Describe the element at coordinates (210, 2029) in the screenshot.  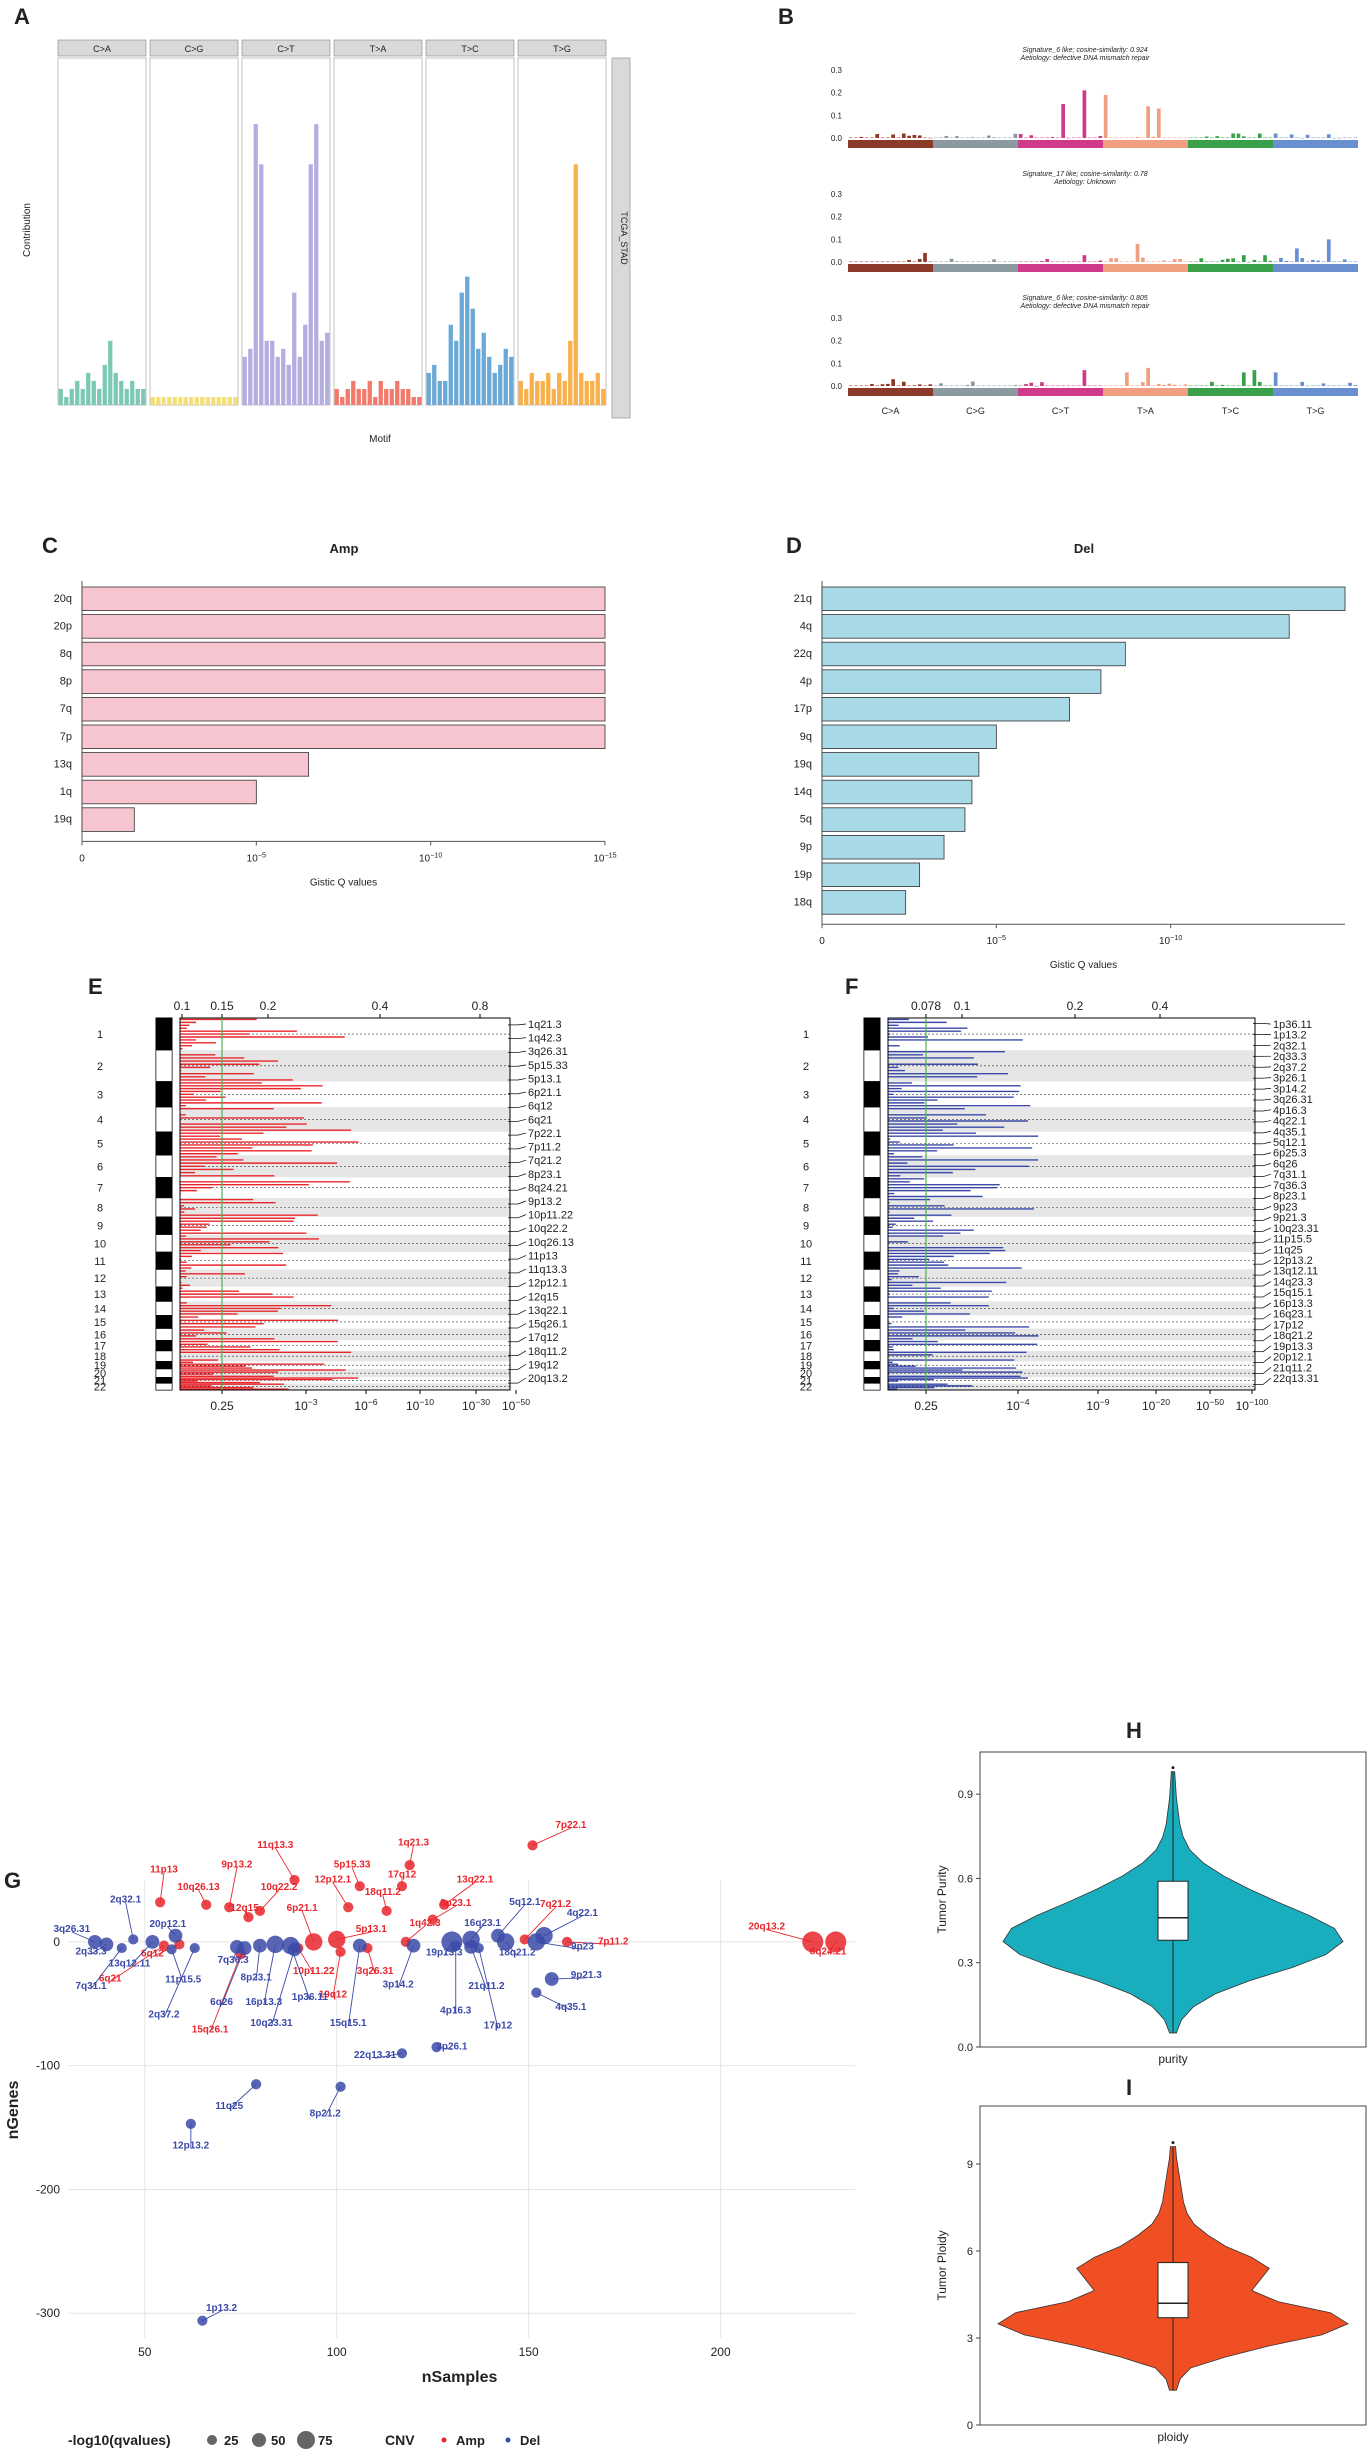
I see `point-label: 15q26.1` at that location.